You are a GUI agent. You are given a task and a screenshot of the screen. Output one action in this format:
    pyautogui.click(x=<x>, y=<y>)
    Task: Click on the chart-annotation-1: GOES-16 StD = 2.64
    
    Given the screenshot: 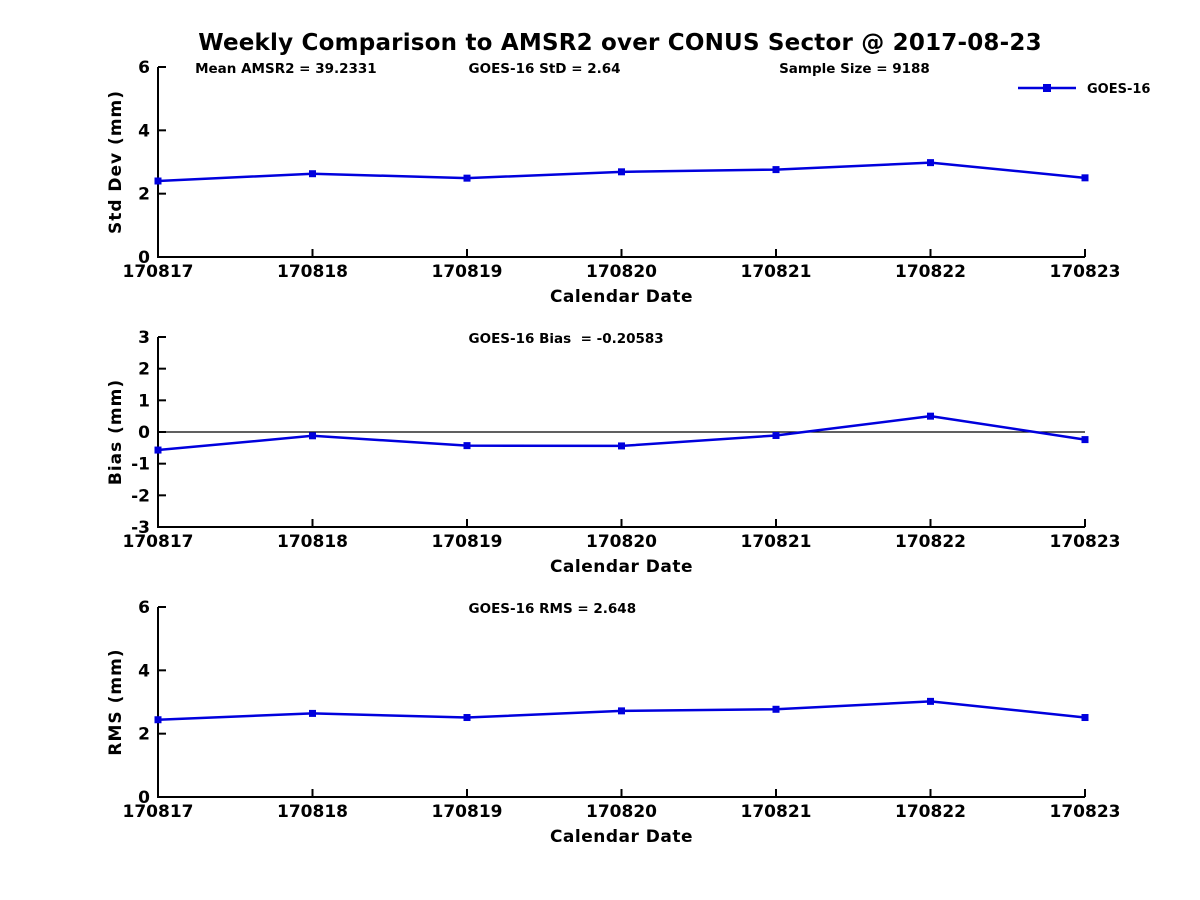 What is the action you would take?
    pyautogui.click(x=545, y=69)
    